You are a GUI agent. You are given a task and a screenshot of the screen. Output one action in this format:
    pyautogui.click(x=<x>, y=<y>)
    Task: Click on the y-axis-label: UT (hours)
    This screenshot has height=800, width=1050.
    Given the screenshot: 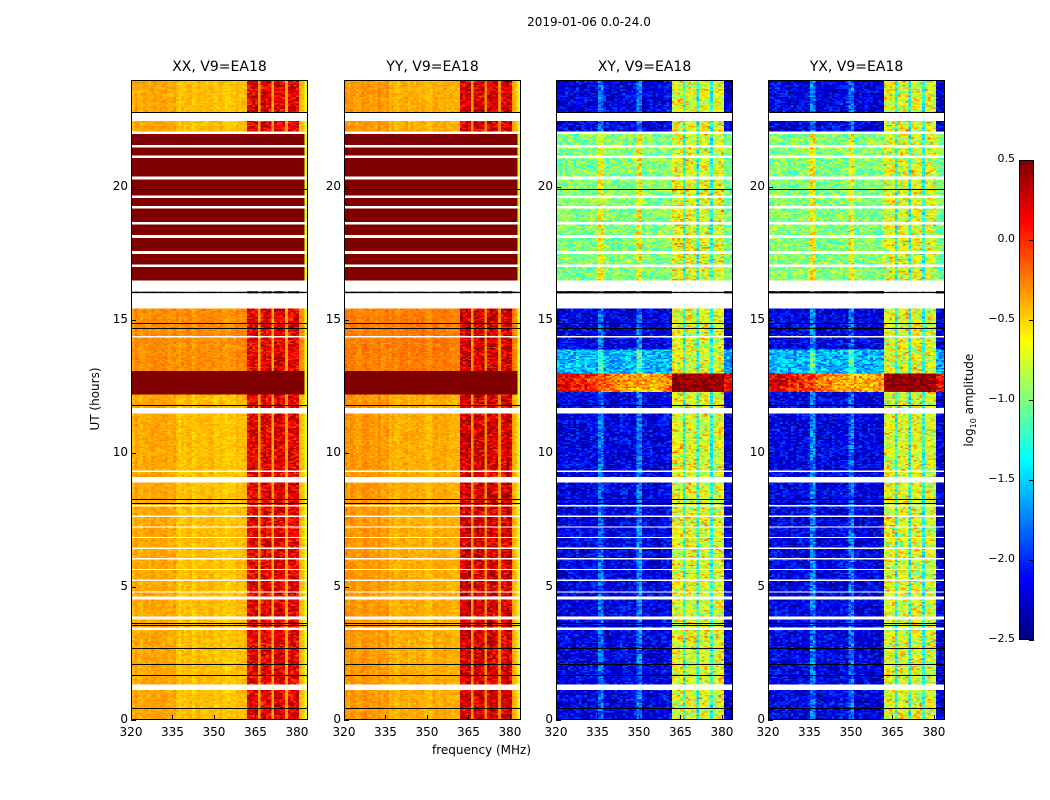 What is the action you would take?
    pyautogui.click(x=95, y=399)
    